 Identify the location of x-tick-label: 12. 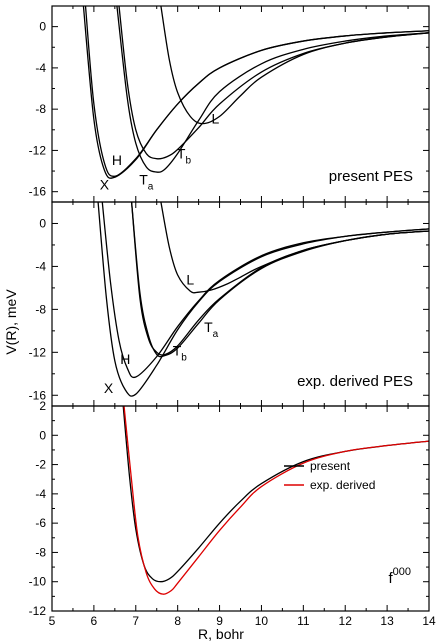
(346, 621).